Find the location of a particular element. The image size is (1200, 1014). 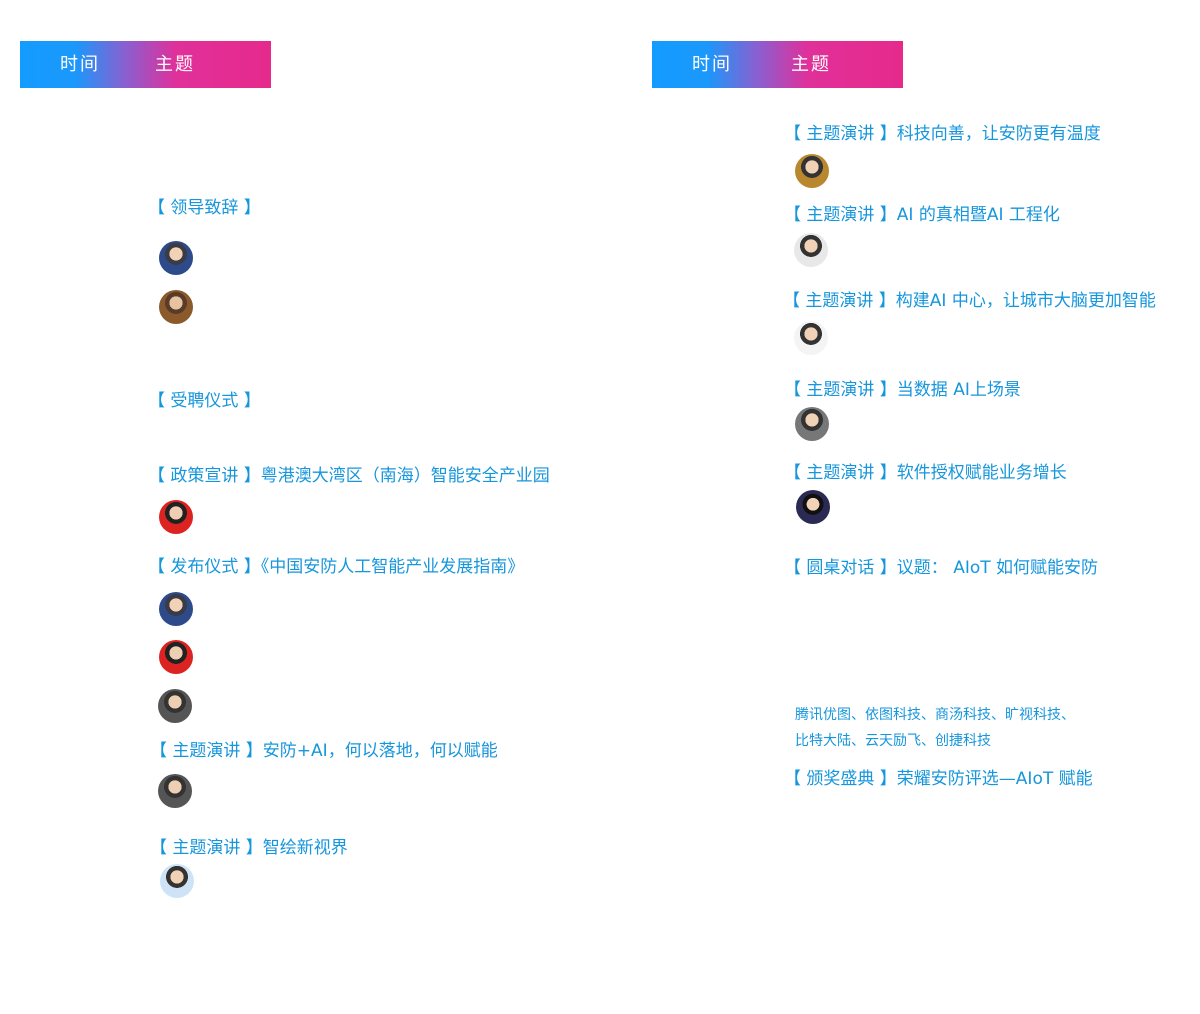

session-title: 【 主题演讲 】安防+AI，何以落地，何以赋能 is located at coordinates (324, 751).